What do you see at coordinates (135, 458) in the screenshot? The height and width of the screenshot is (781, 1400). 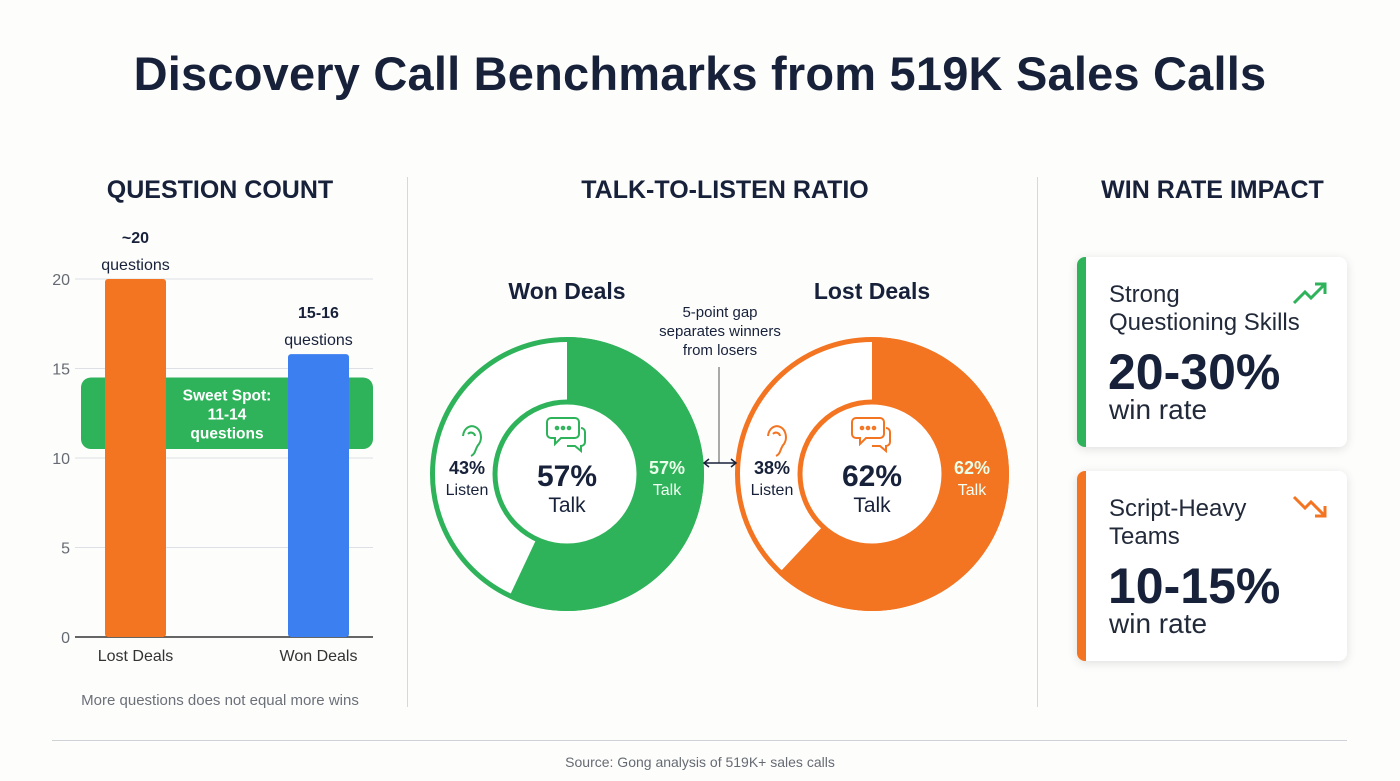 I see `bar-lost-deals` at bounding box center [135, 458].